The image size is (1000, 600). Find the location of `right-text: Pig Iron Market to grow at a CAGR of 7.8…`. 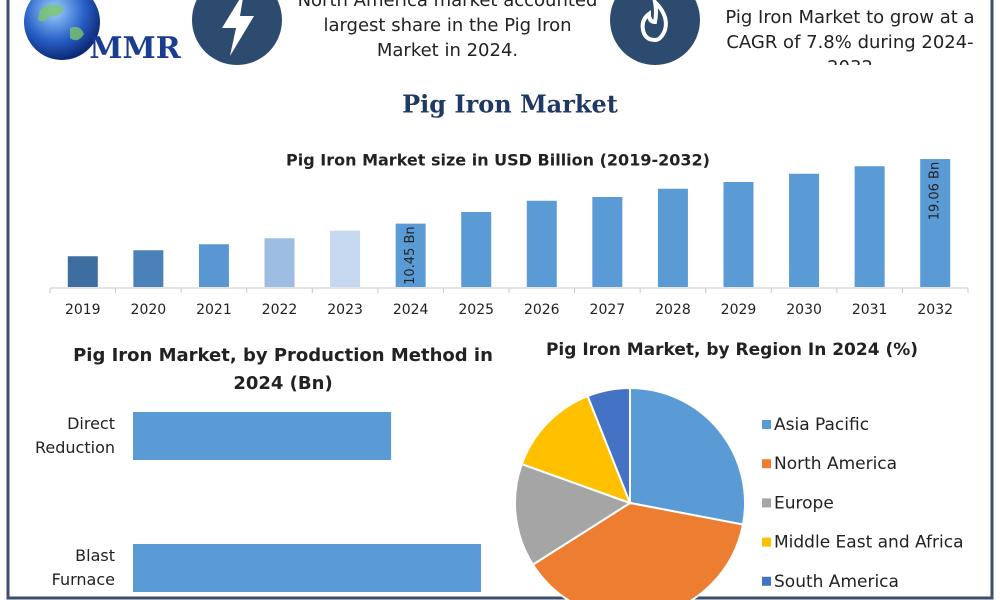

right-text: Pig Iron Market to grow at a CAGR of 7.8… is located at coordinates (850, 36).